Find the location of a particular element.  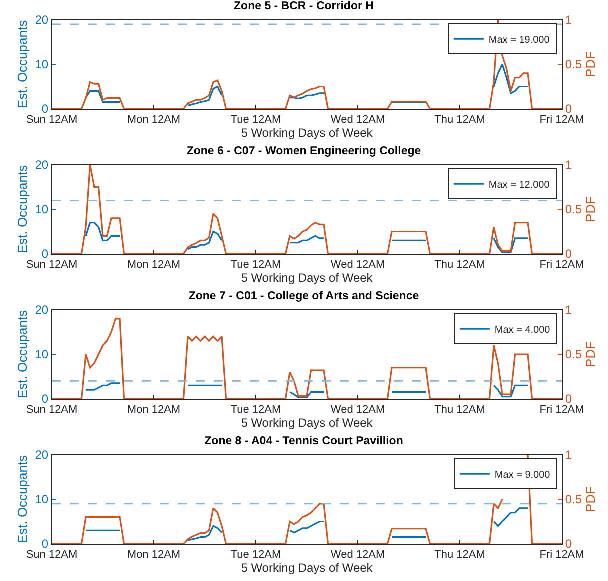

legend-label: Max = 9.000 is located at coordinates (522, 475).